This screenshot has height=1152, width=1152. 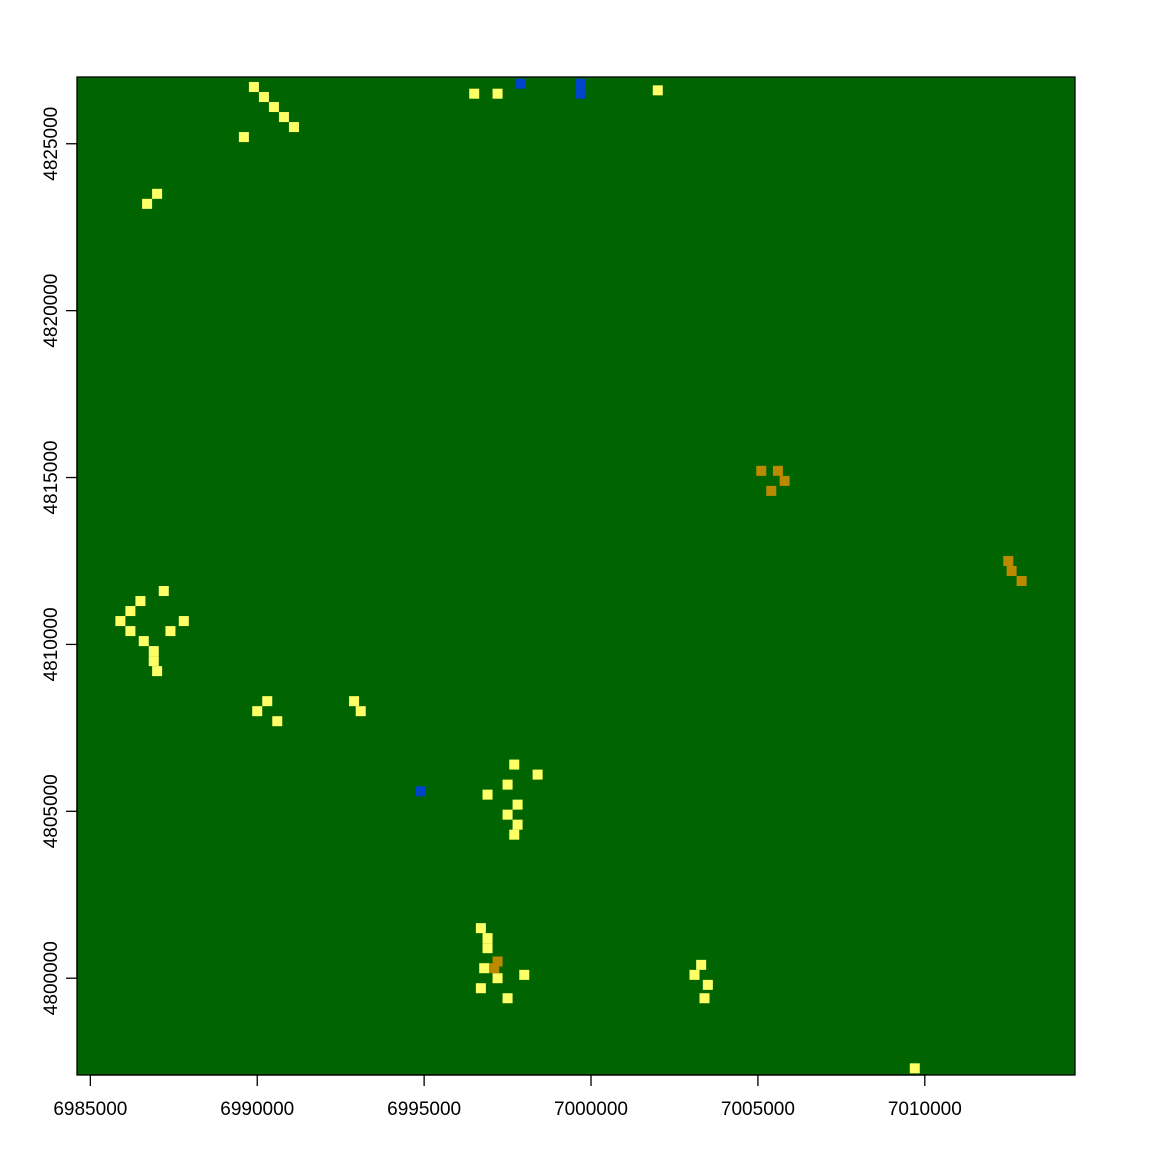 I want to click on x-tick-label: 6990000, so click(x=257, y=1109).